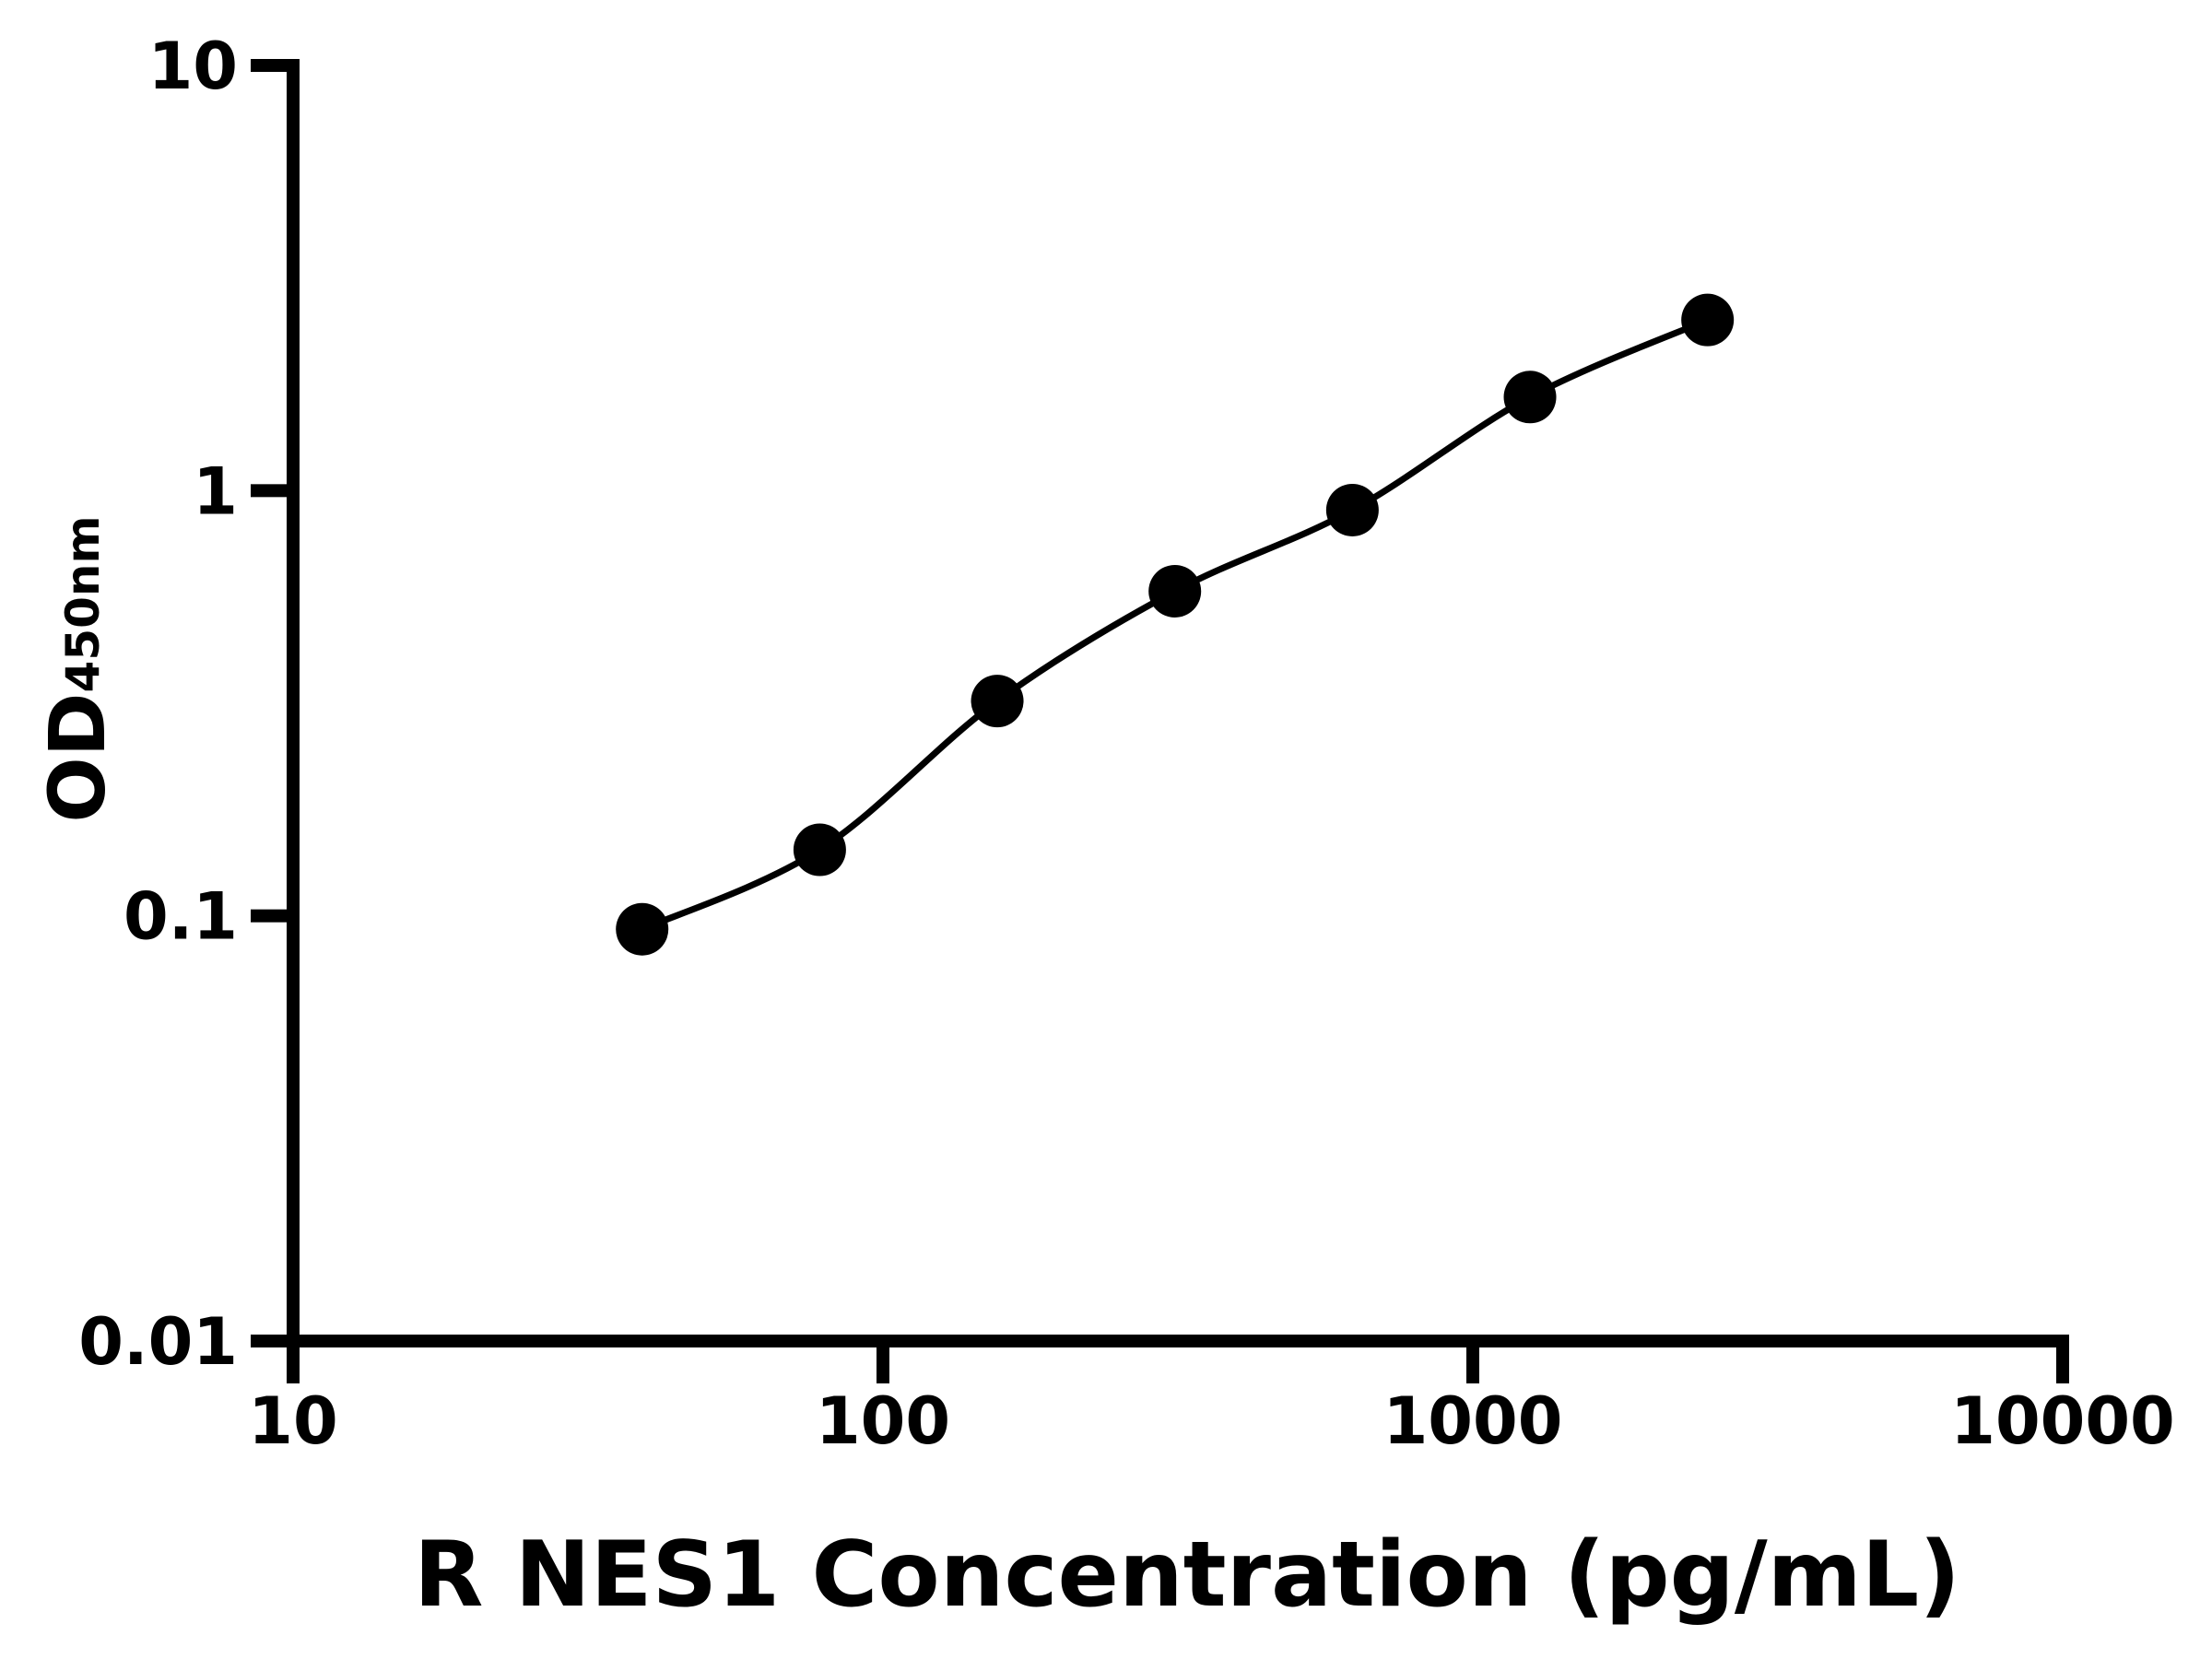  What do you see at coordinates (215, 491) in the screenshot?
I see `y-tick-label: 1` at bounding box center [215, 491].